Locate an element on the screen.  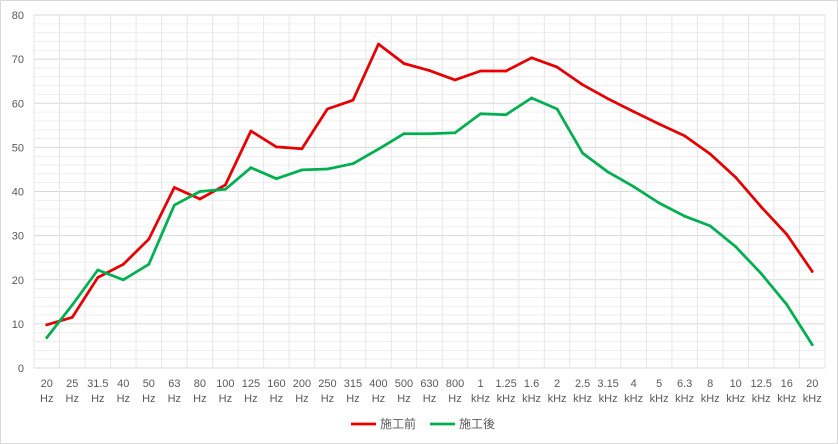
x-tick-label-value: 125 is located at coordinates (251, 384).